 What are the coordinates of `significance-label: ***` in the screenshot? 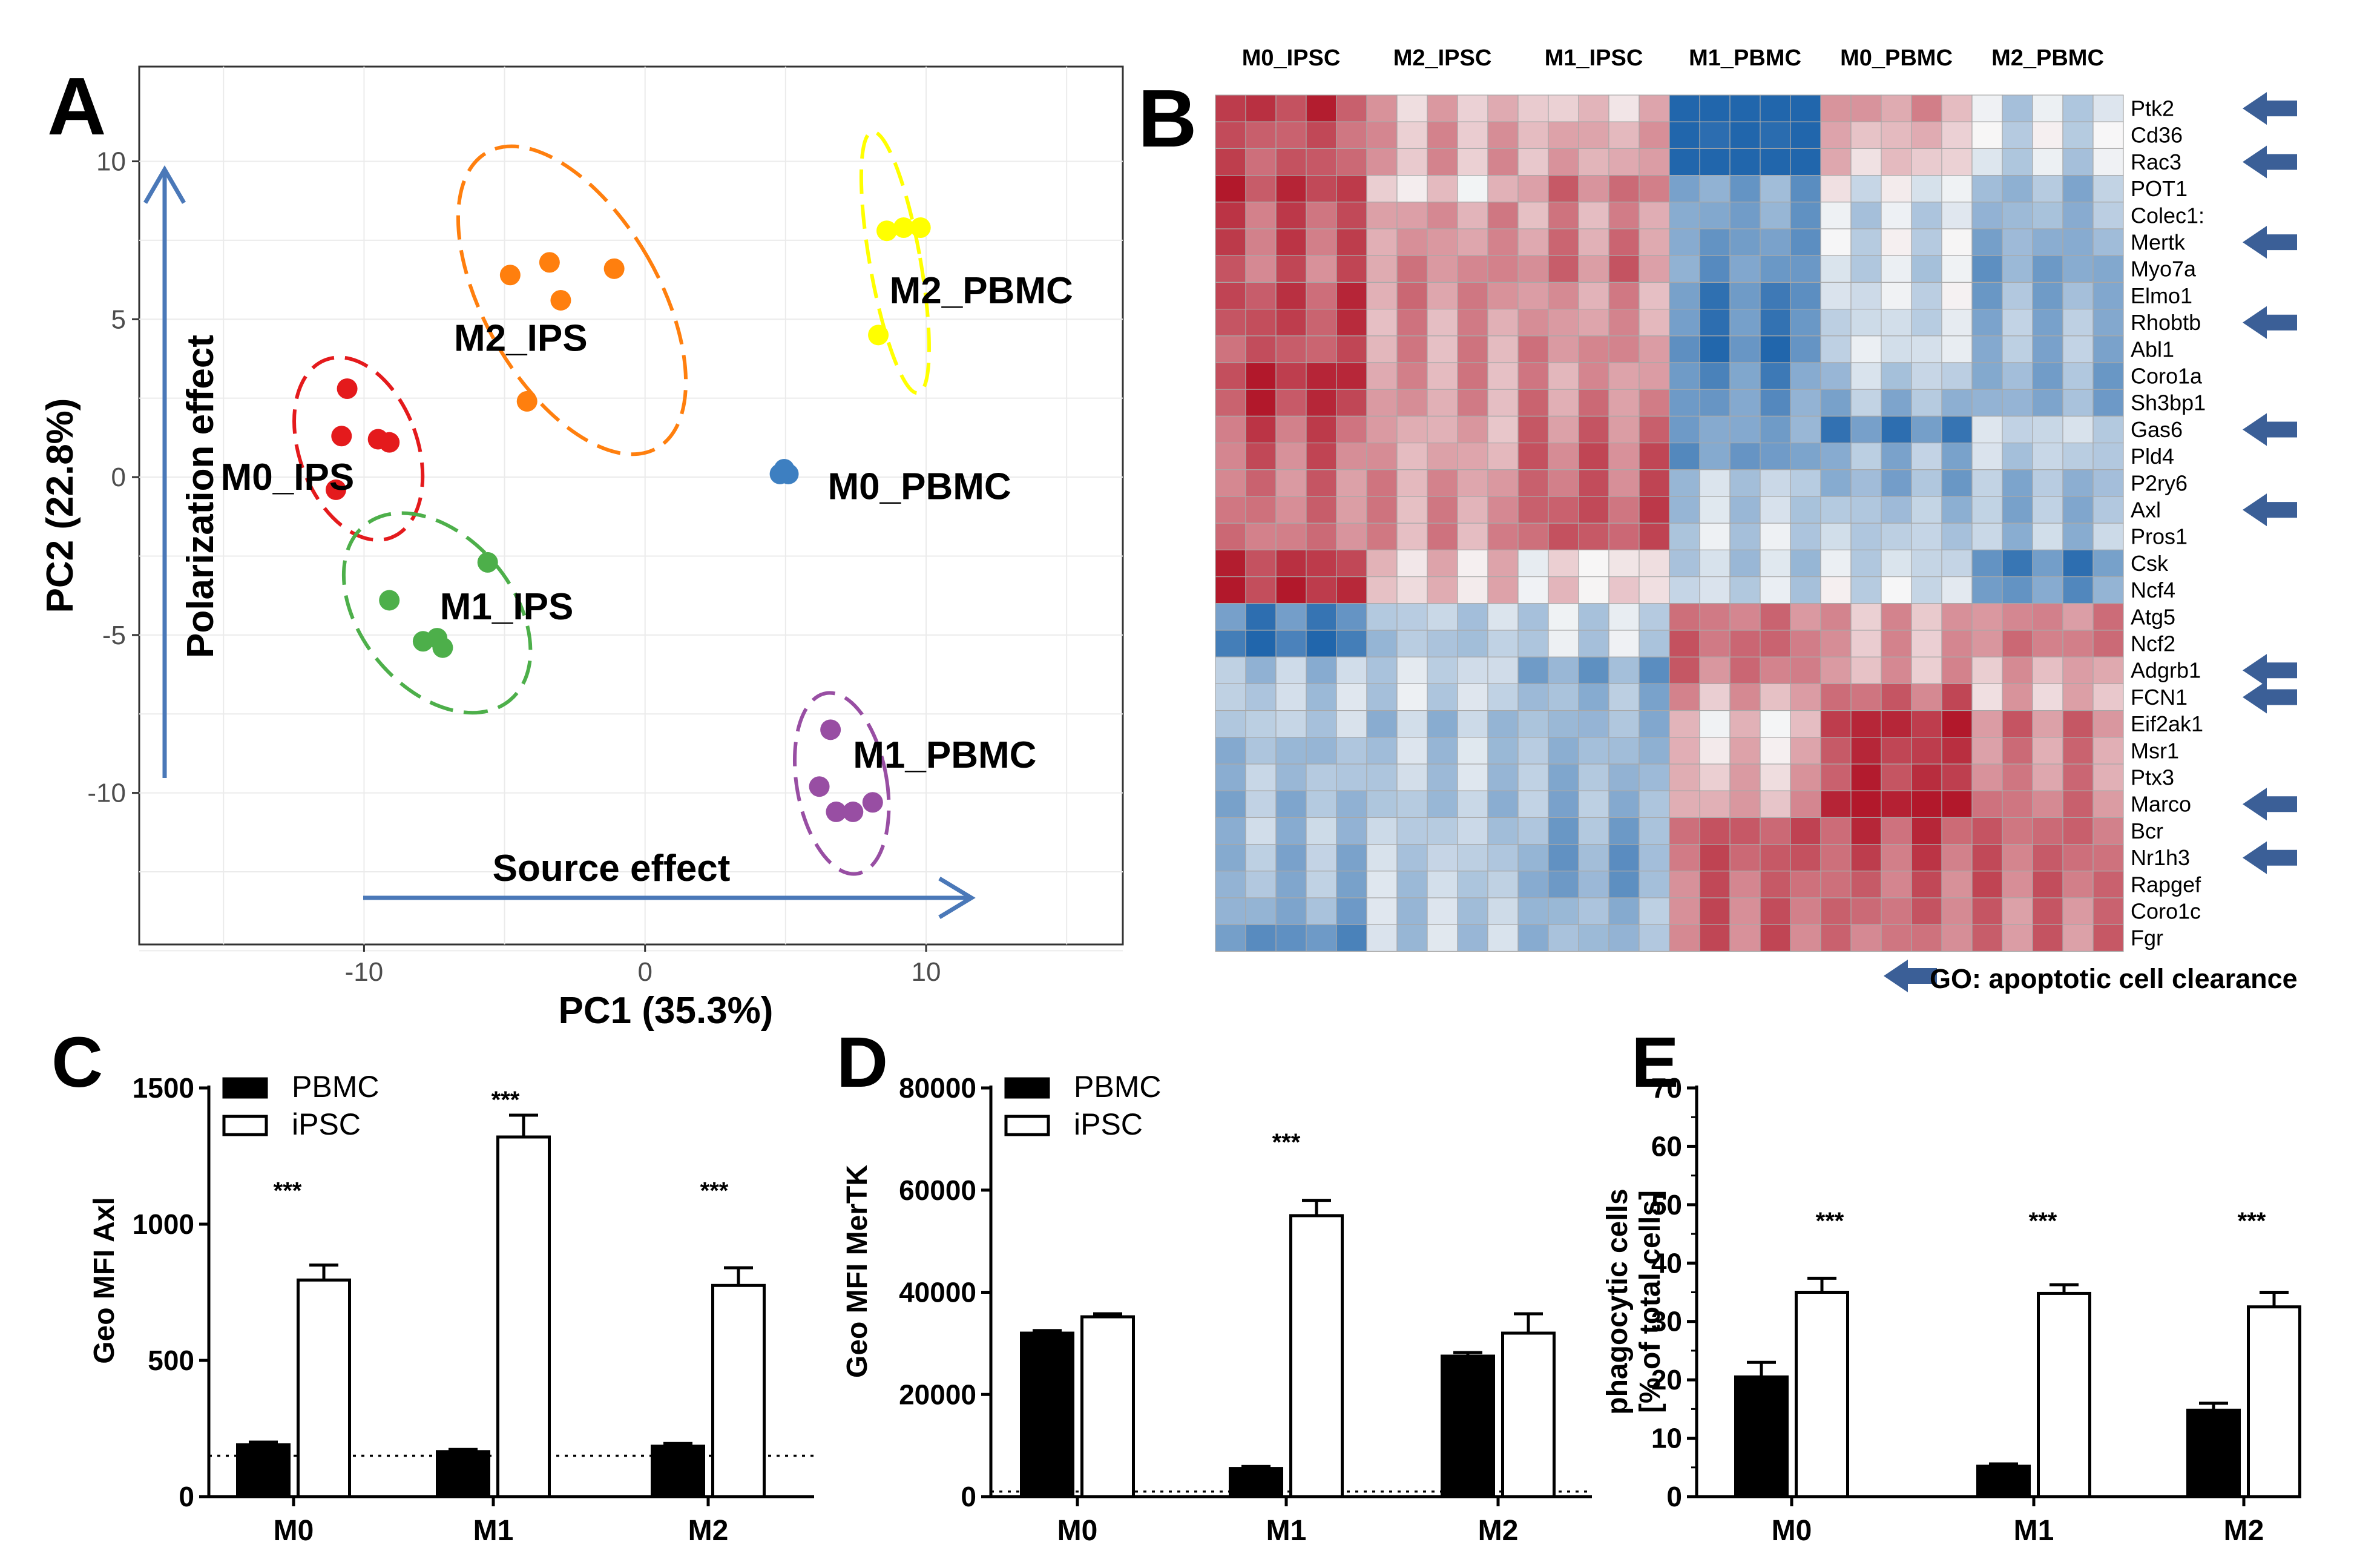 It's located at (1830, 1221).